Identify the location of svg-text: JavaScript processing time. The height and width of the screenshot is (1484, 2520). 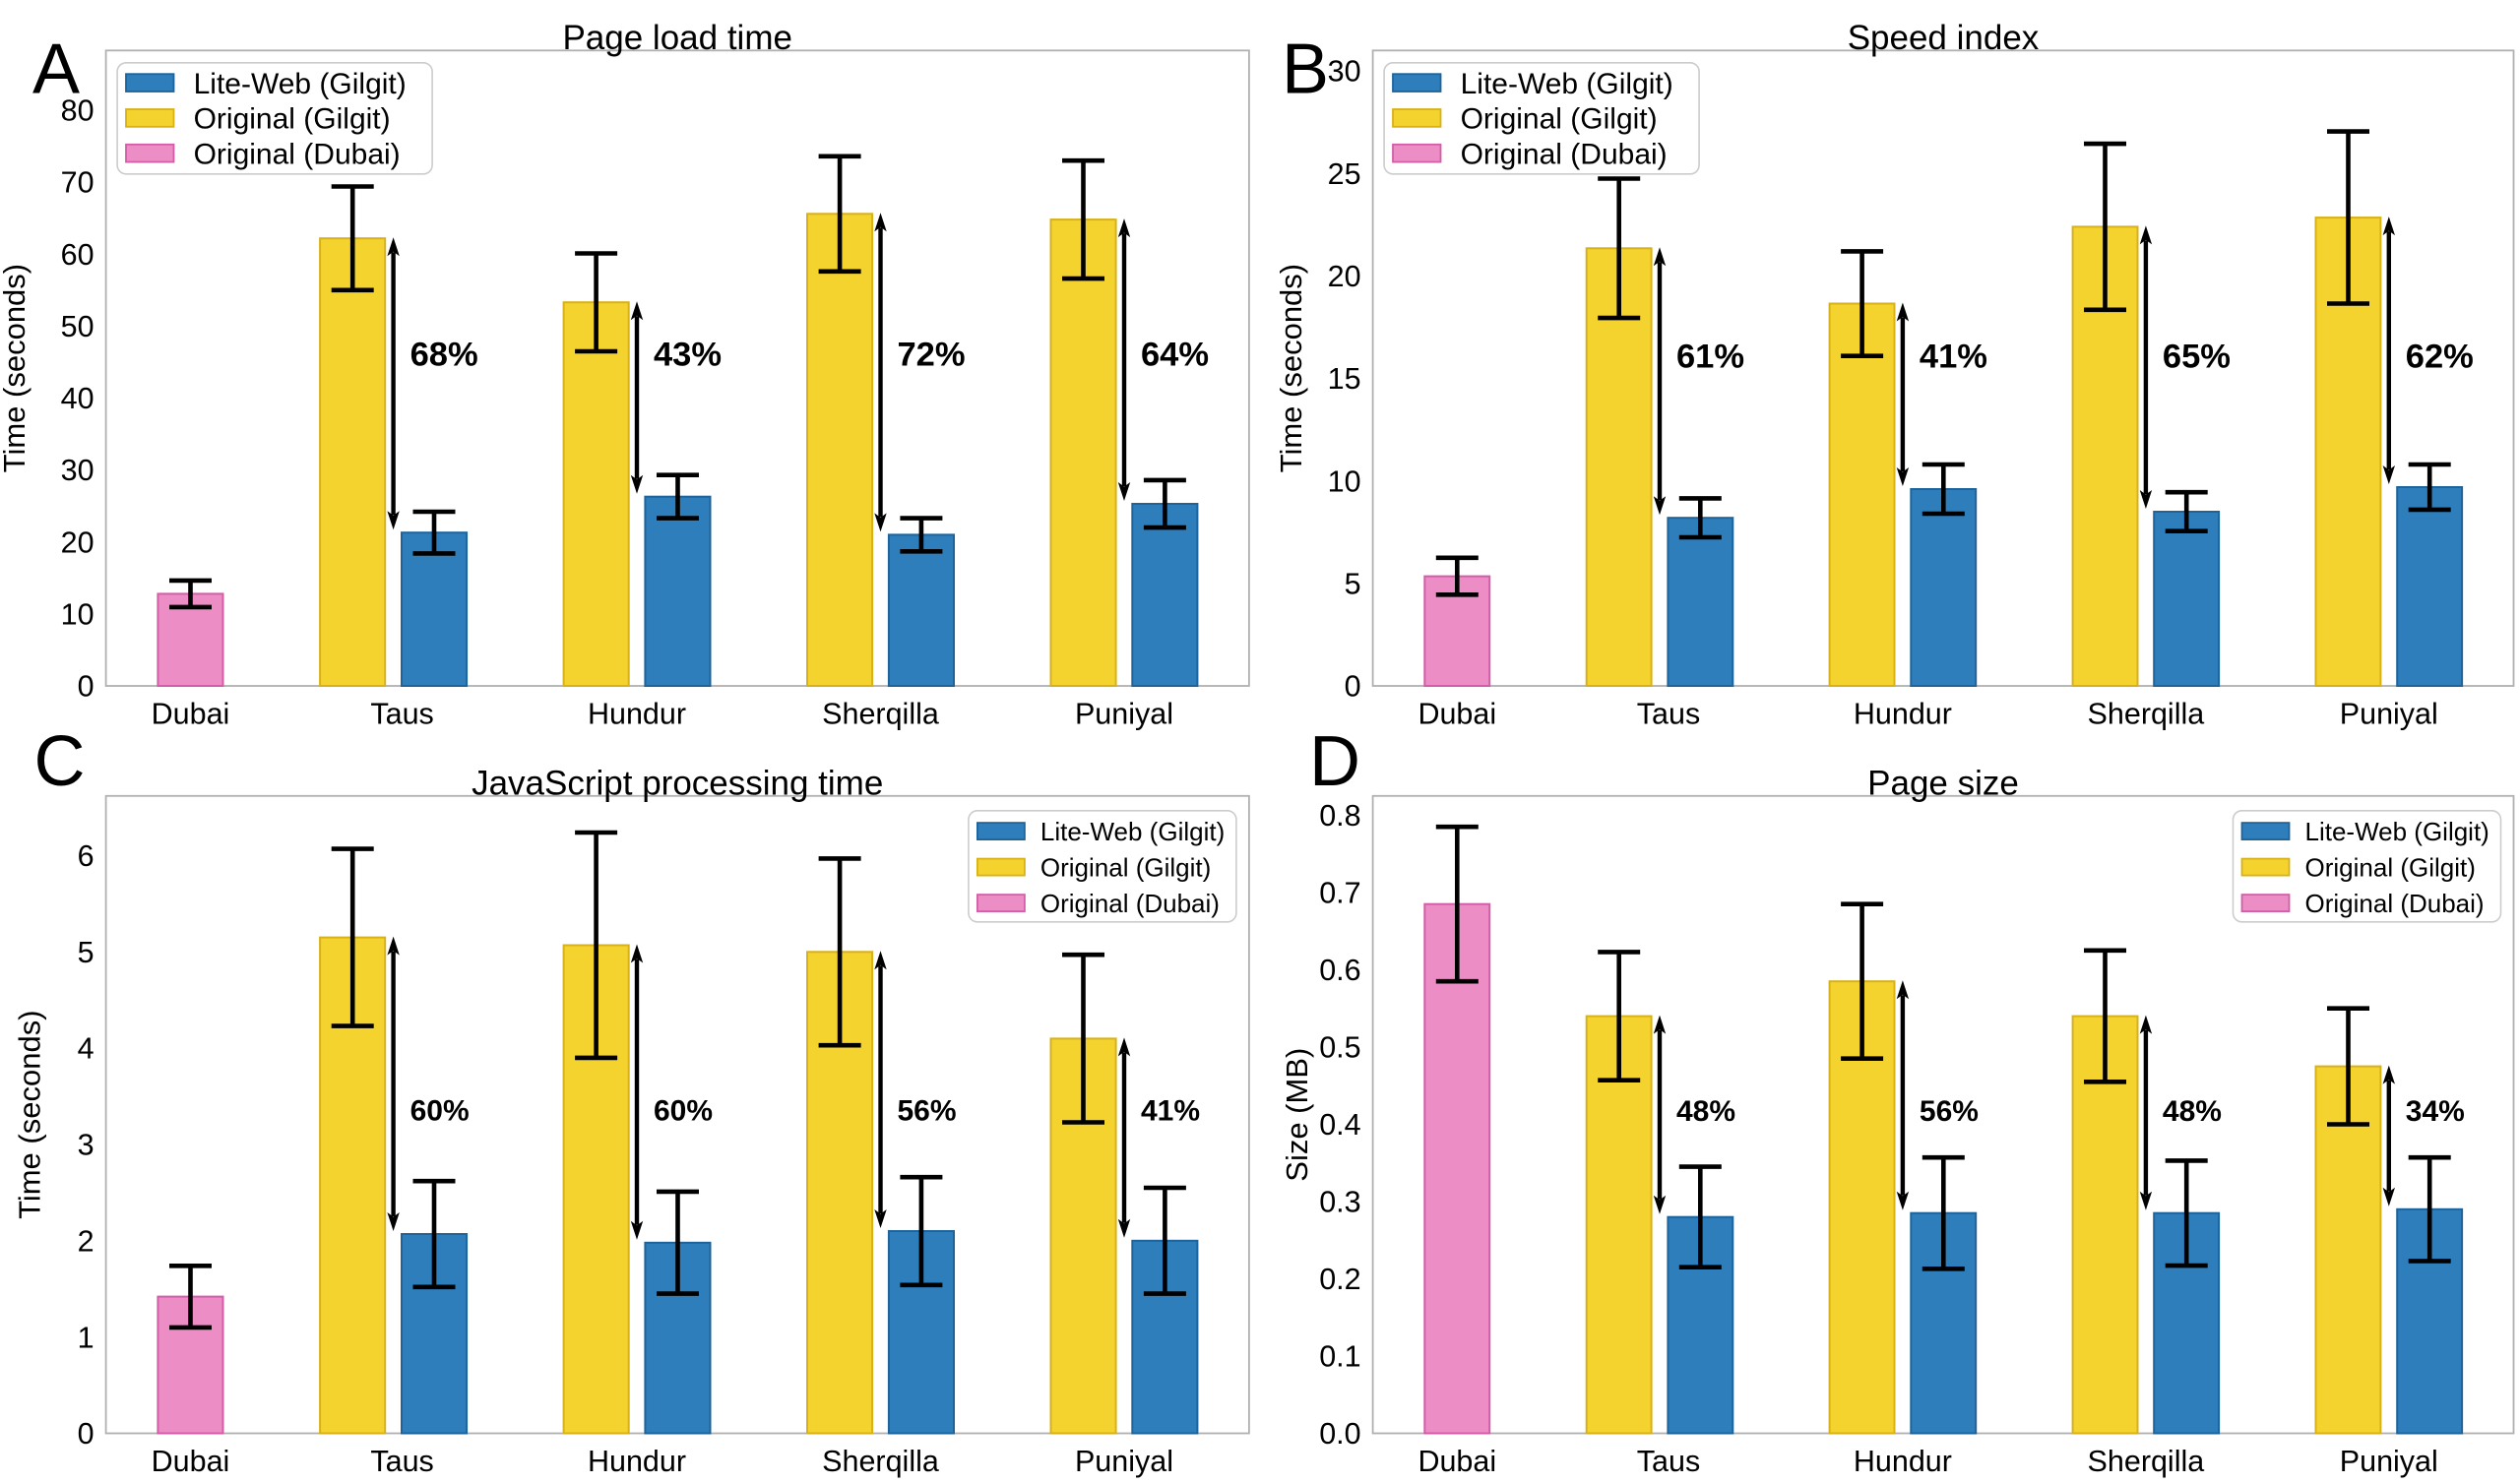
(677, 783).